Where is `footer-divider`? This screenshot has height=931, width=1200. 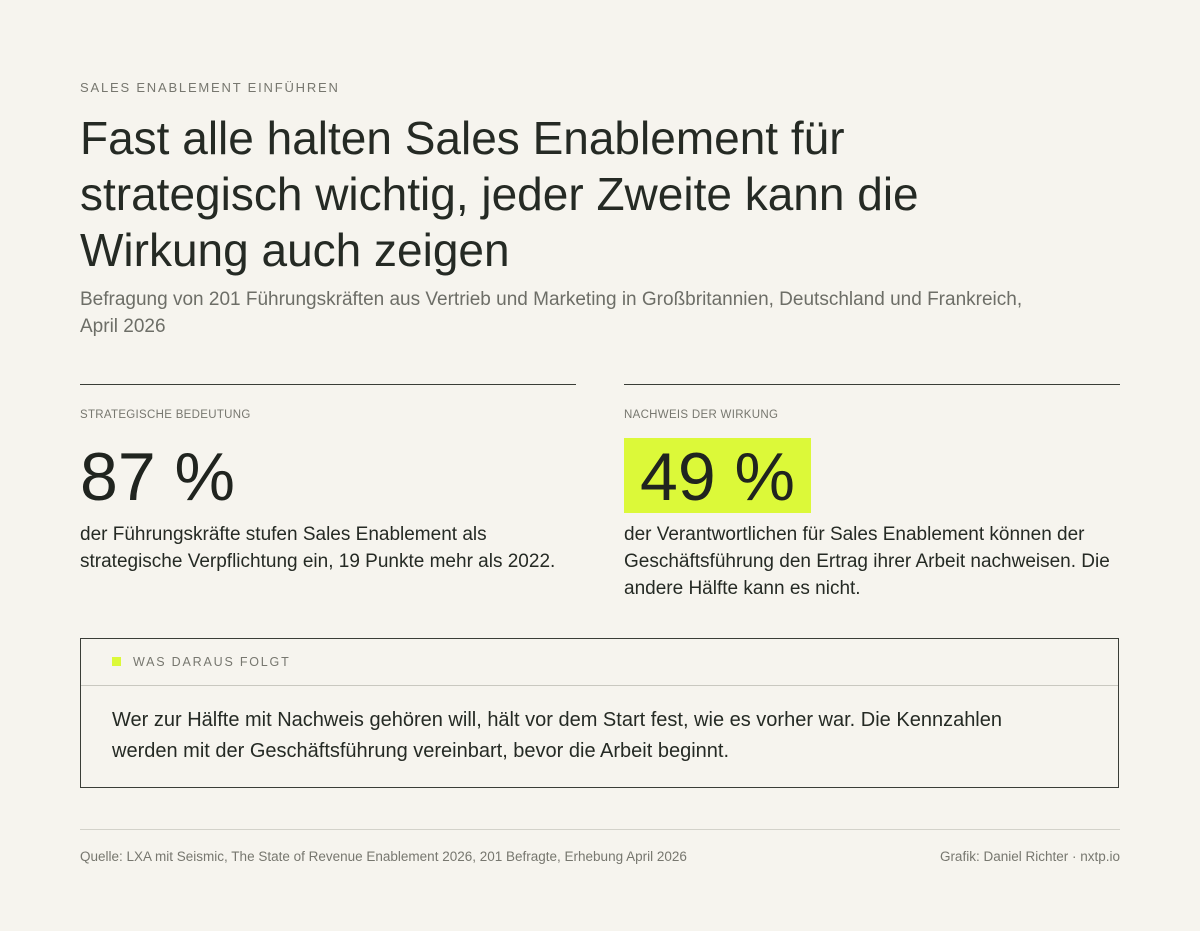
footer-divider is located at coordinates (600, 829).